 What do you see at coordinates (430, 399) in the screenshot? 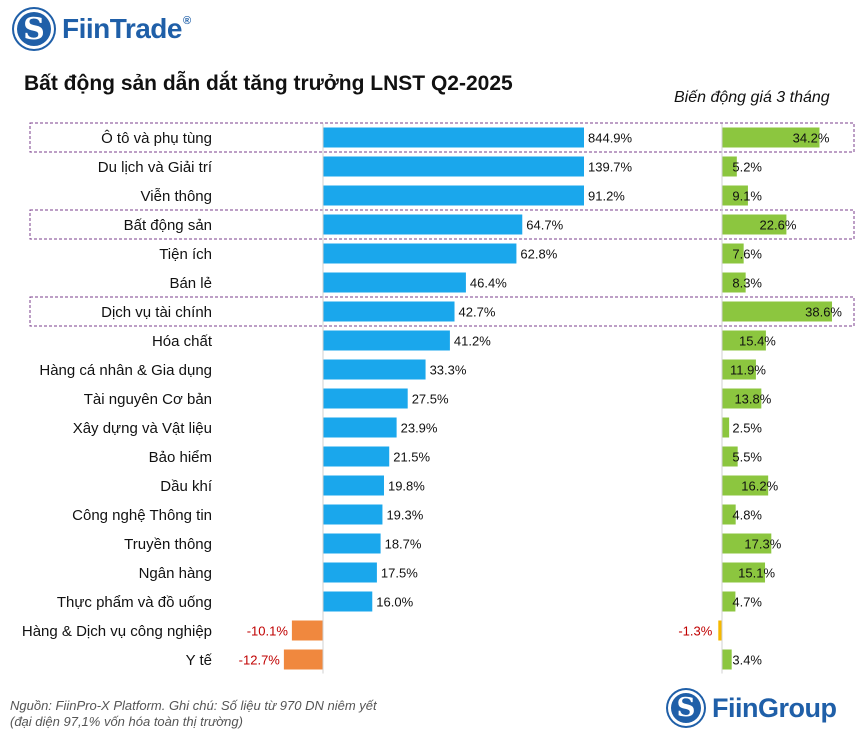
I see `profit-value-label: 27.5%` at bounding box center [430, 399].